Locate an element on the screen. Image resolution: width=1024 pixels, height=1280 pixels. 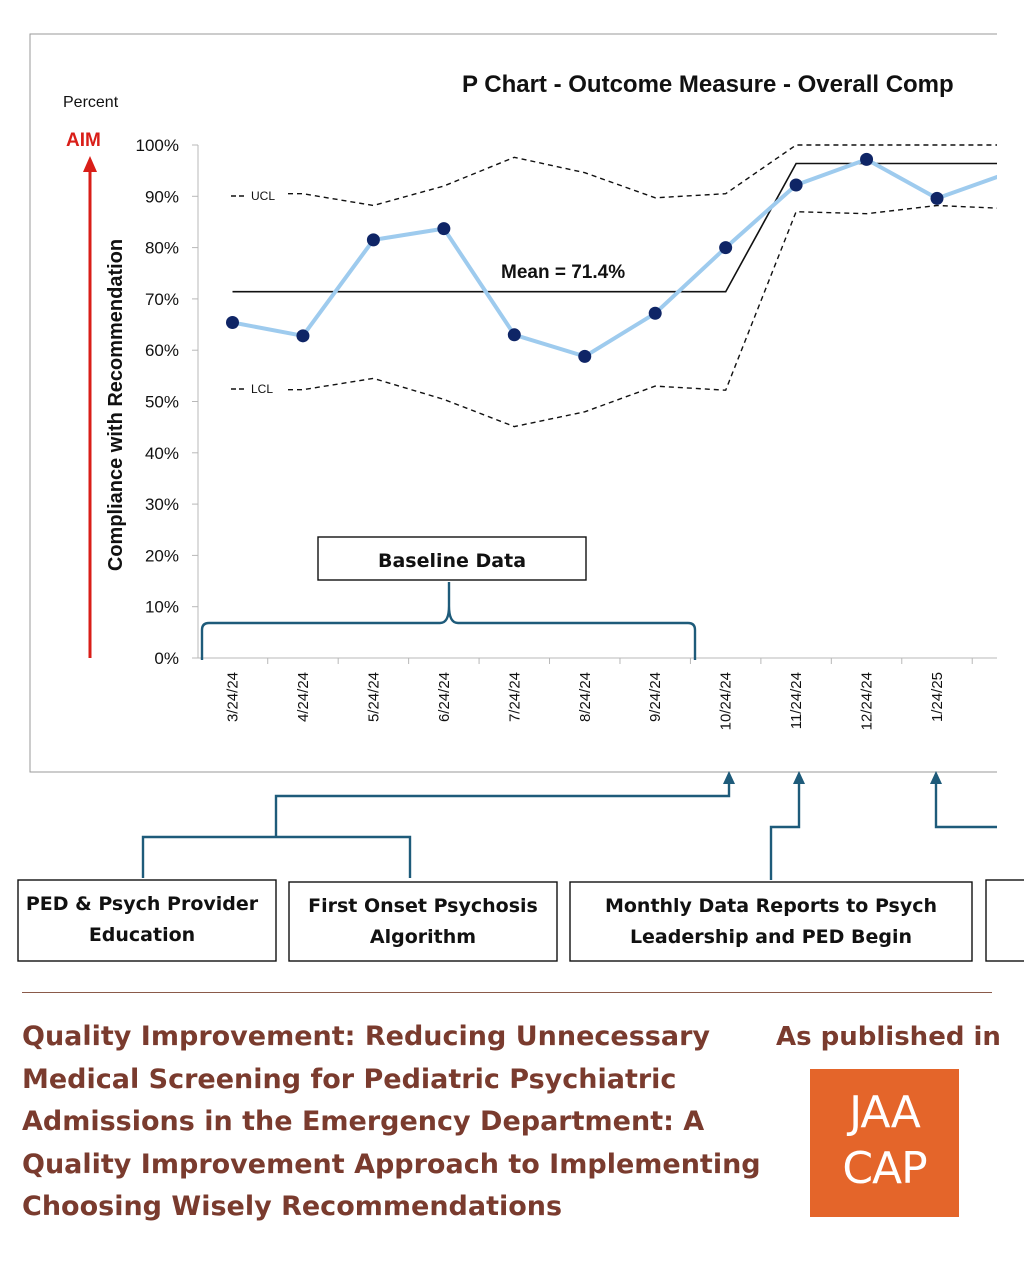
journal-logo: JAA CAP is located at coordinates (884, 1143).